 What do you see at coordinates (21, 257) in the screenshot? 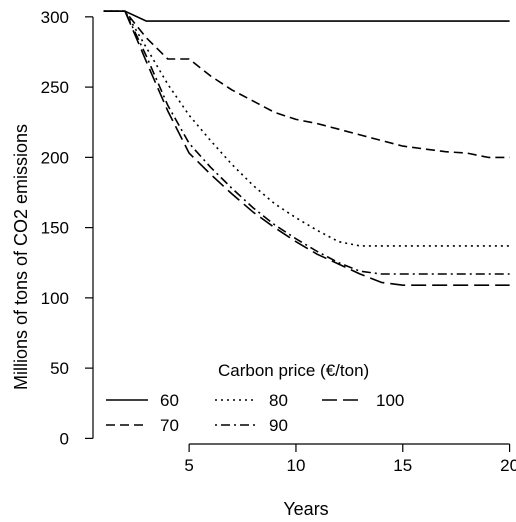
I see `y-axis-label: Millions of tons of CO2 emissions` at bounding box center [21, 257].